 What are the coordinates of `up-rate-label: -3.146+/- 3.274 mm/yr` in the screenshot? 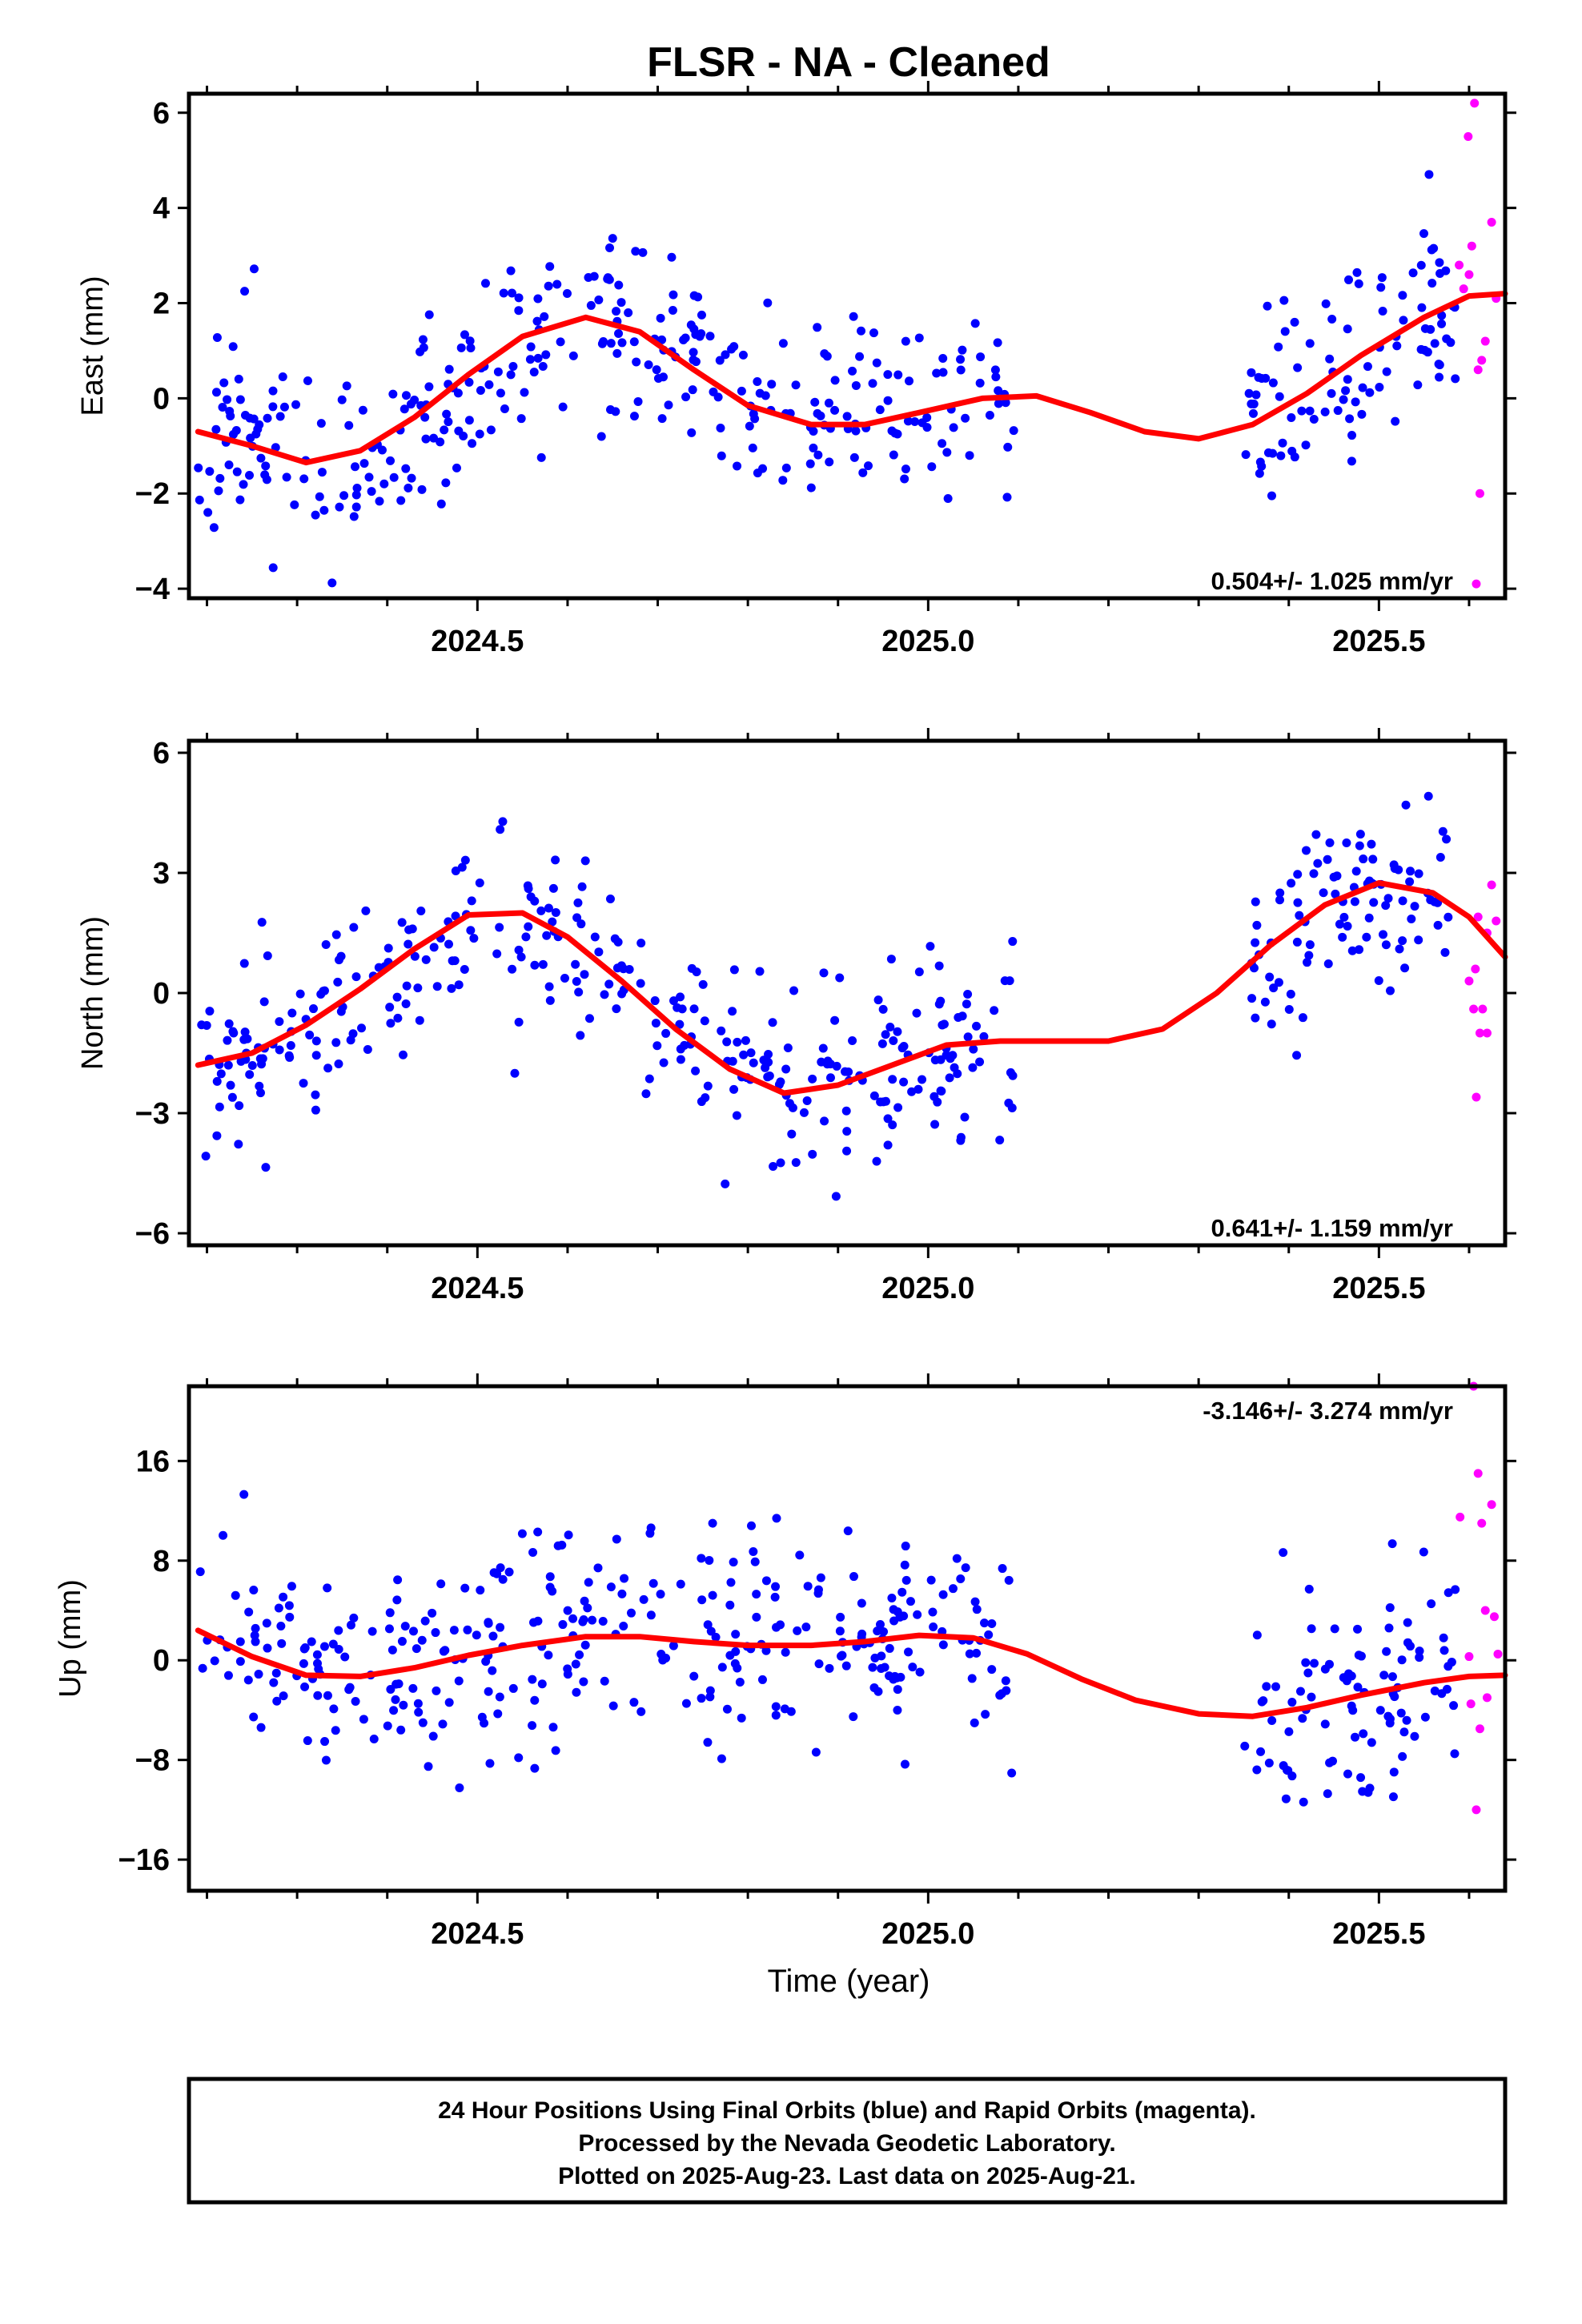 It's located at (1328, 1411).